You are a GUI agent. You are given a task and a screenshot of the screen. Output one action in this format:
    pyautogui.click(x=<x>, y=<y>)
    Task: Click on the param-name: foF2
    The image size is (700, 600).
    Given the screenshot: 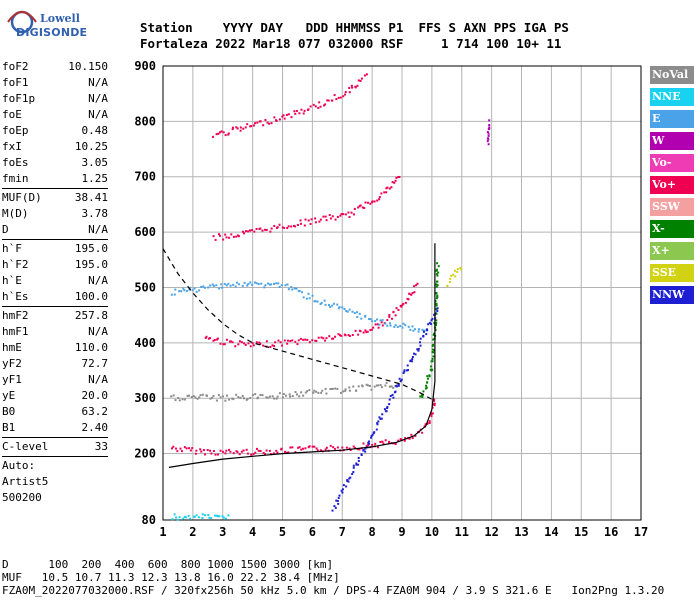 What is the action you would take?
    pyautogui.click(x=15, y=66)
    